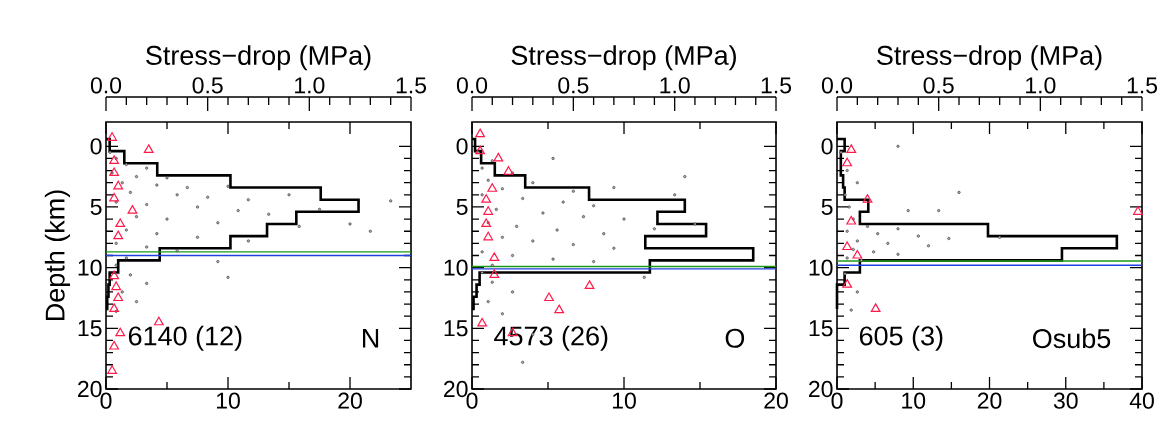 This screenshot has width=1167, height=421. Describe the element at coordinates (901, 338) in the screenshot. I see `annotation: 605 (3)` at that location.